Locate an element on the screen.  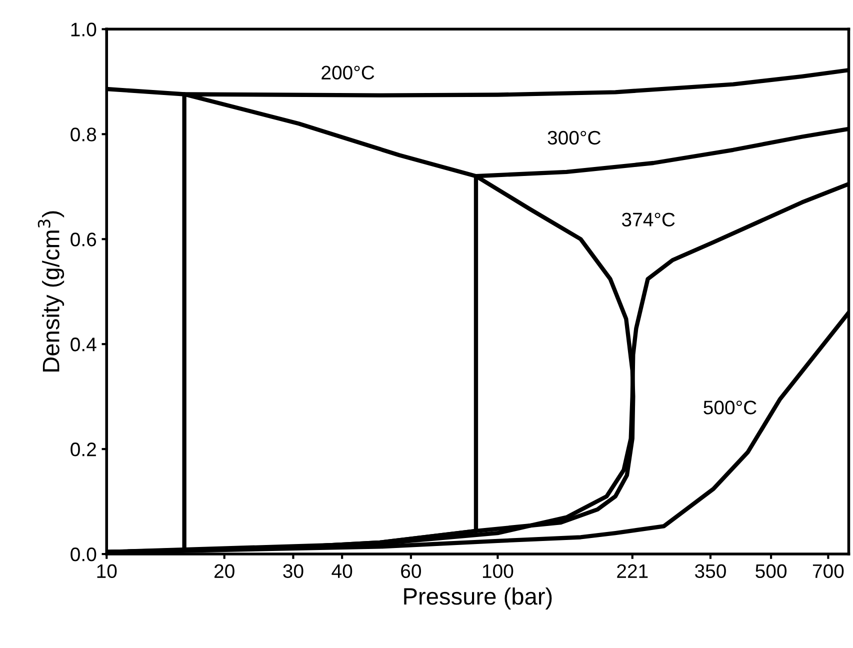
x-tick-label: 10 is located at coordinates (107, 571).